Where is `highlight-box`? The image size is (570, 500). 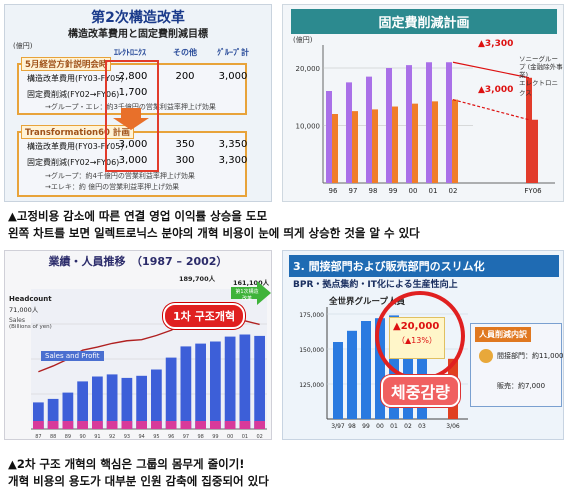 highlight-box is located at coordinates (132, 116).